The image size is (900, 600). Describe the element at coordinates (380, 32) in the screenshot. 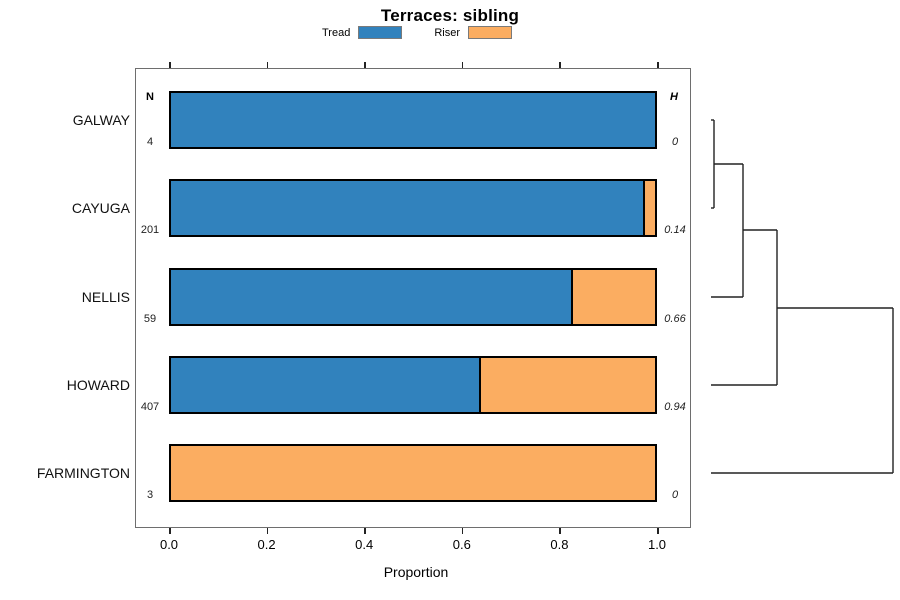

I see `legend-swatch-tread-icon` at that location.